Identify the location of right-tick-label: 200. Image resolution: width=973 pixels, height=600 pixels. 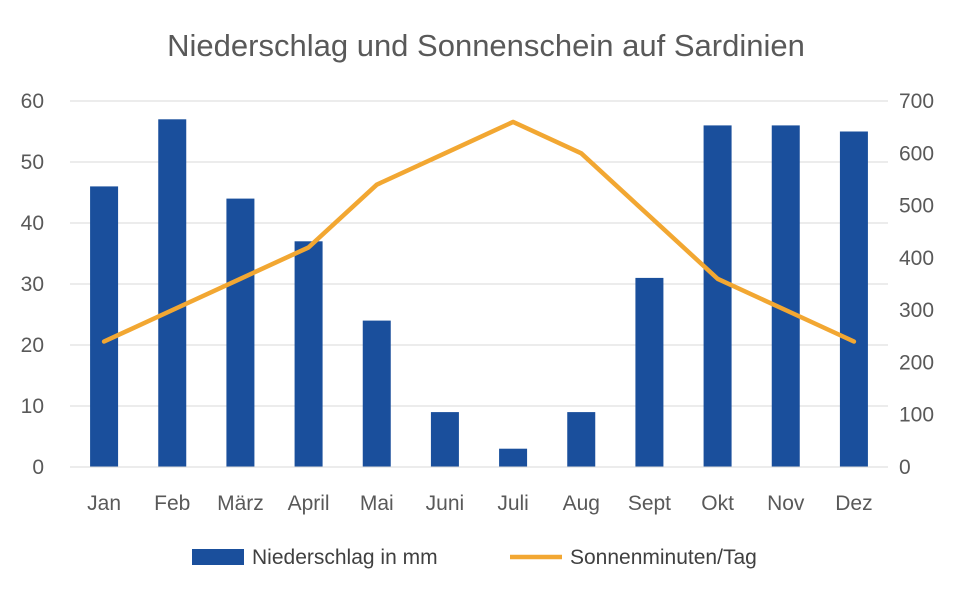
(916, 362).